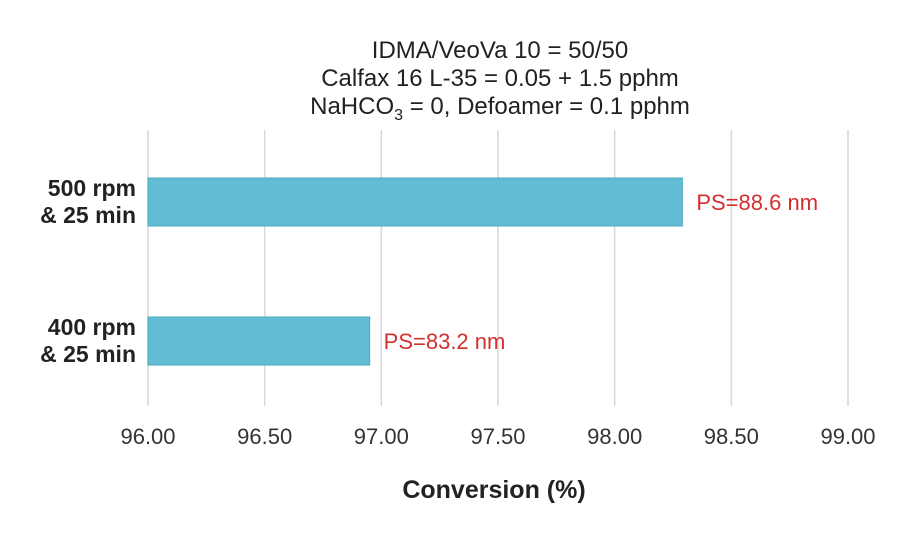 This screenshot has width=900, height=550. I want to click on x-tick-label: 96.00, so click(147, 436).